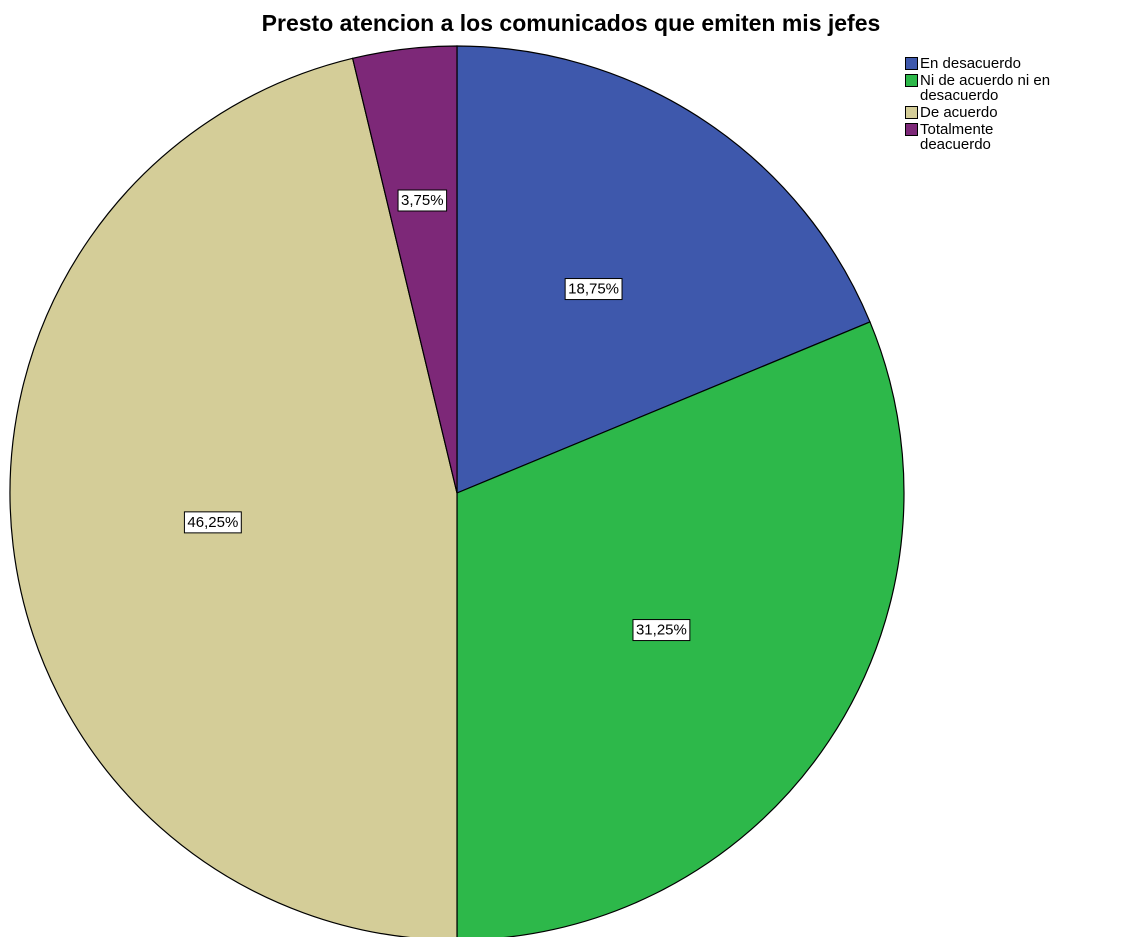 This screenshot has width=1142, height=937. I want to click on legend-label: De acuerdo, so click(959, 112).